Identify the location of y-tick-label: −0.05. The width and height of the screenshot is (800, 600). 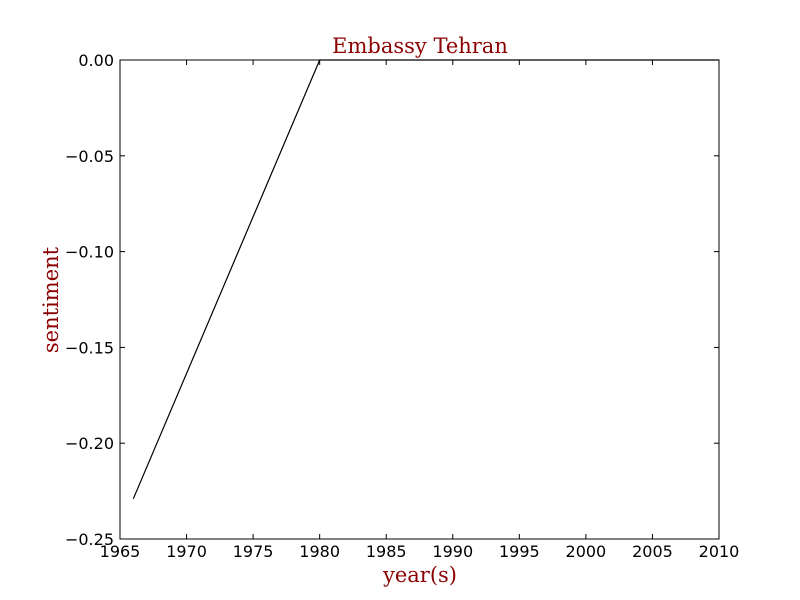
(89, 156).